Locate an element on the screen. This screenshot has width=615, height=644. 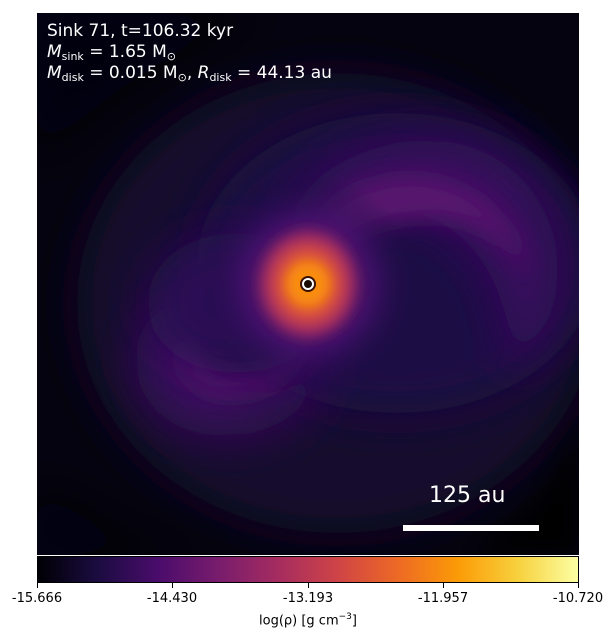
colorbar-tick-label: -15.666 is located at coordinates (37, 598).